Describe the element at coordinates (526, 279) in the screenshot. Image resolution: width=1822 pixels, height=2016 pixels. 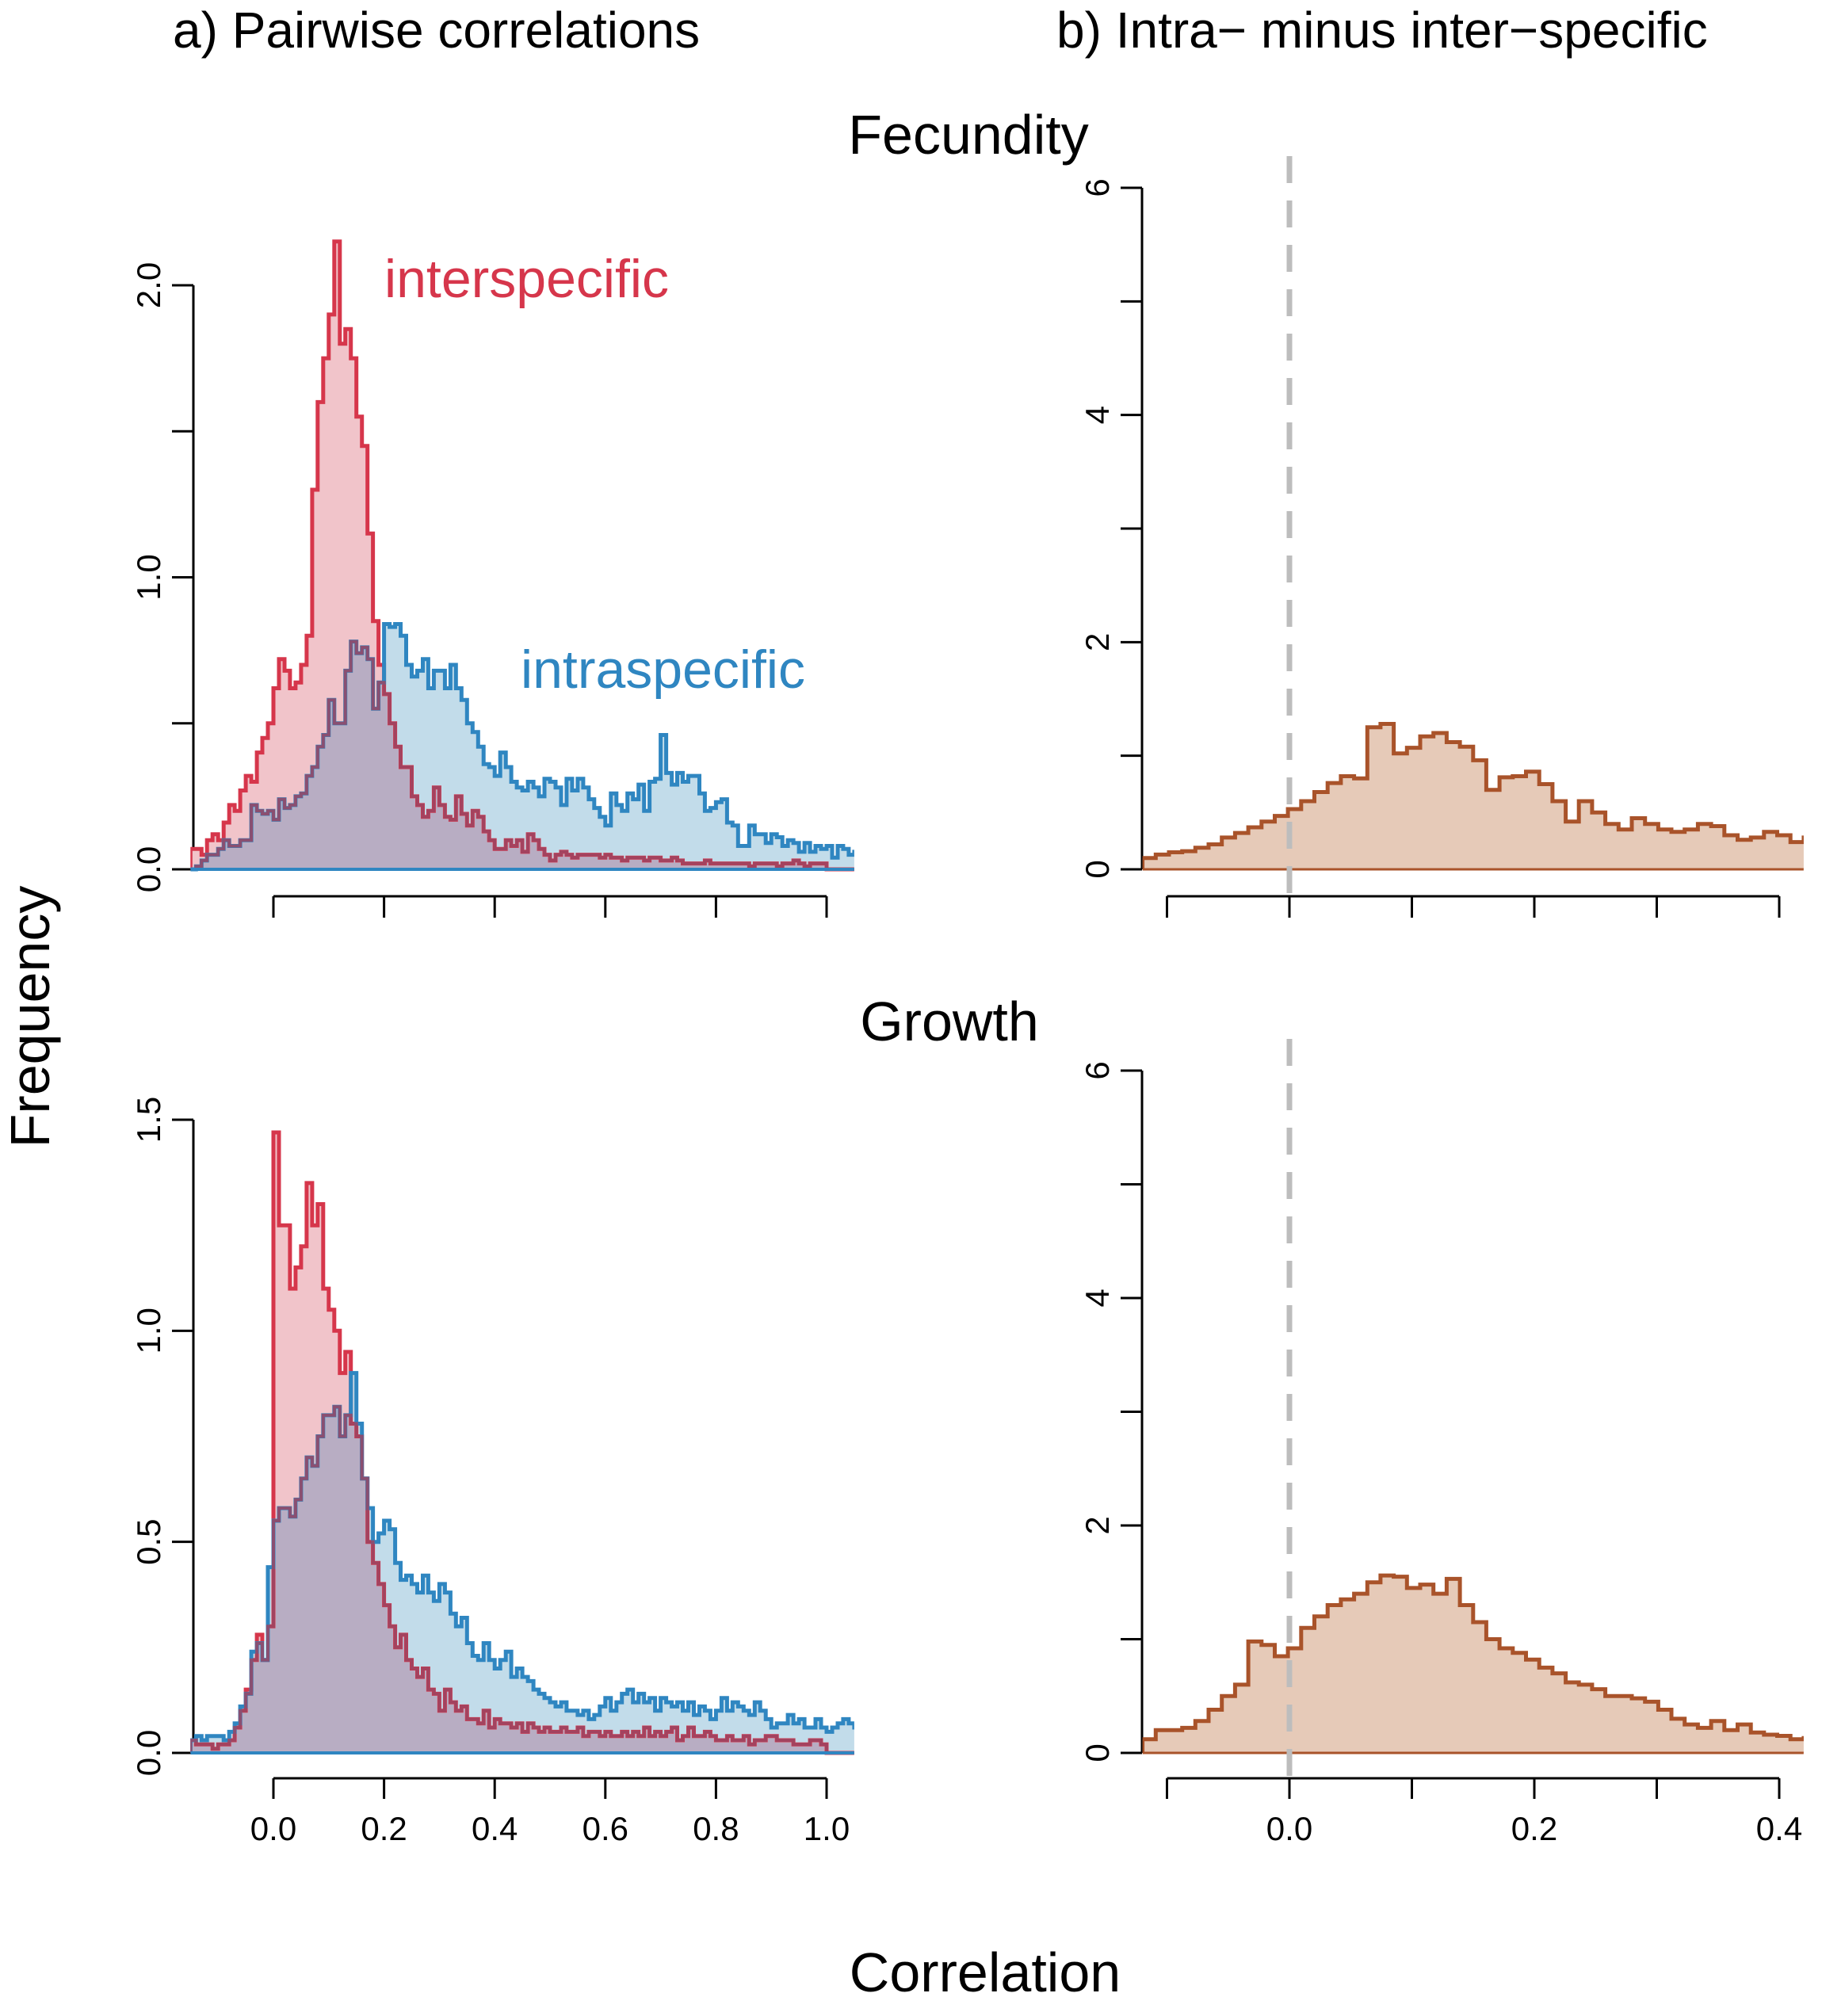
I see `annotation-interspecific: interspecific` at that location.